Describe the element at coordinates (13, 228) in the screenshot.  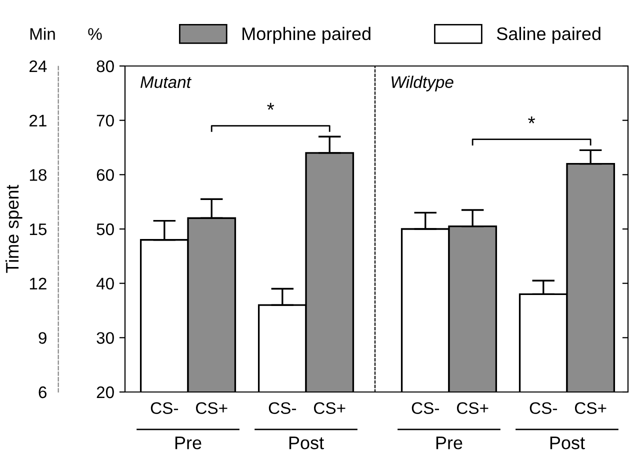
I see `text: Time spent` at that location.